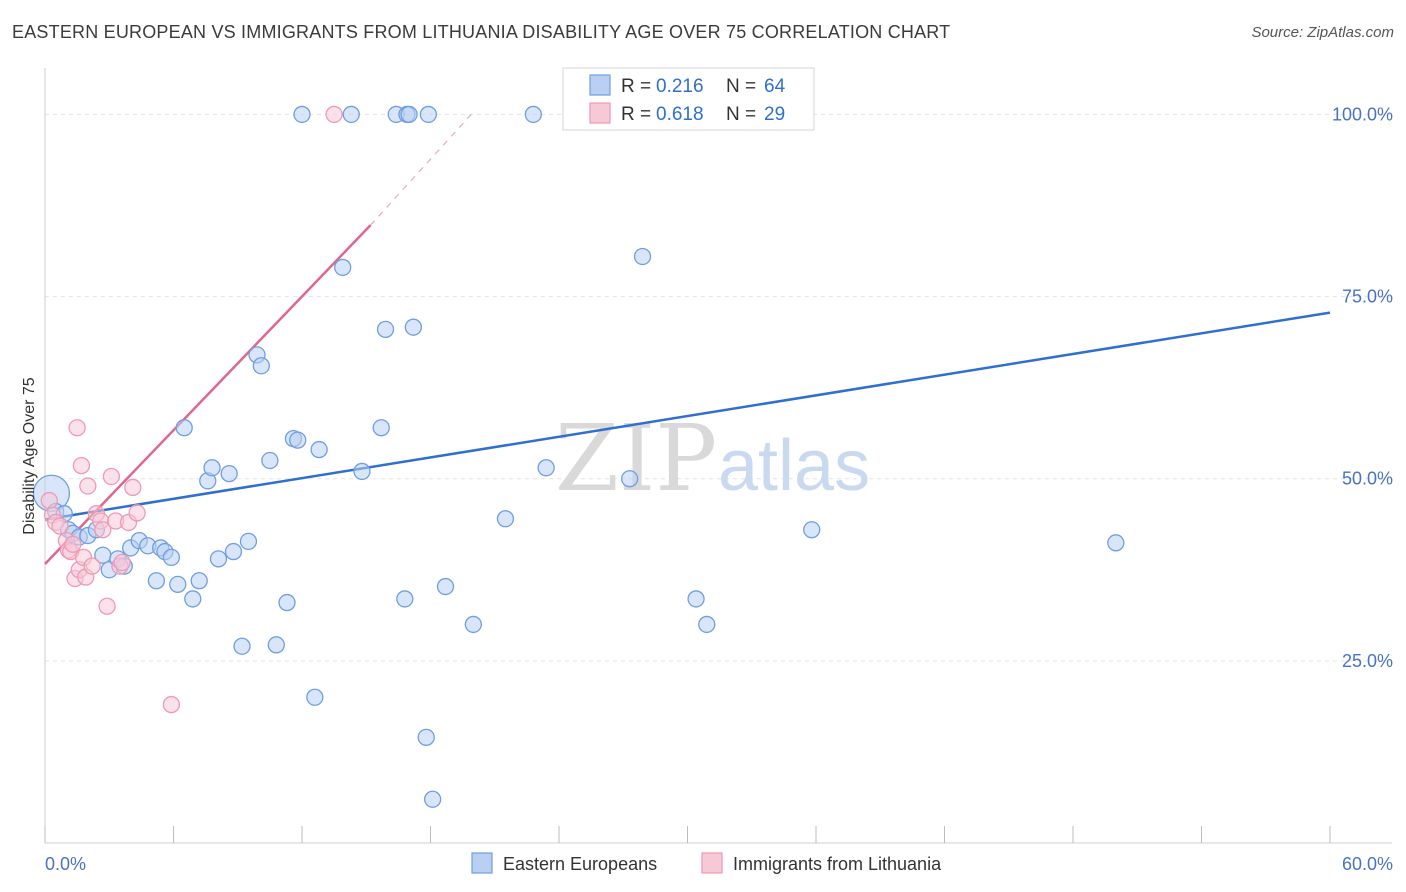 The height and width of the screenshot is (892, 1406). What do you see at coordinates (1322, 32) in the screenshot?
I see `chart-source: Source: ZipAtlas.com` at bounding box center [1322, 32].